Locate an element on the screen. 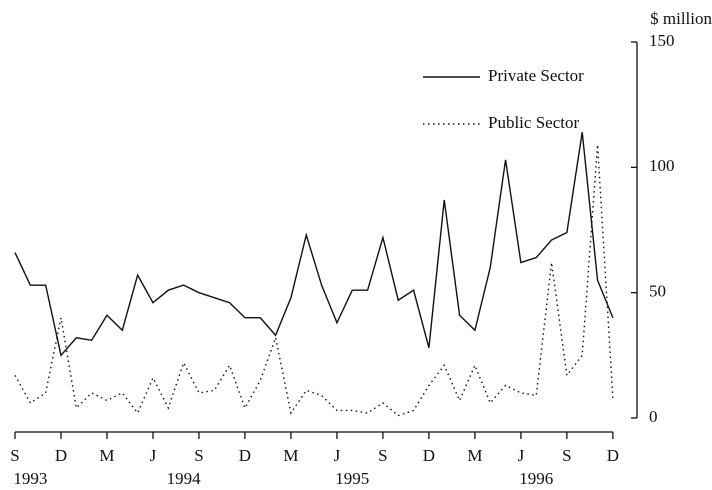 The image size is (712, 490). year-label: 1993 is located at coordinates (30, 478).